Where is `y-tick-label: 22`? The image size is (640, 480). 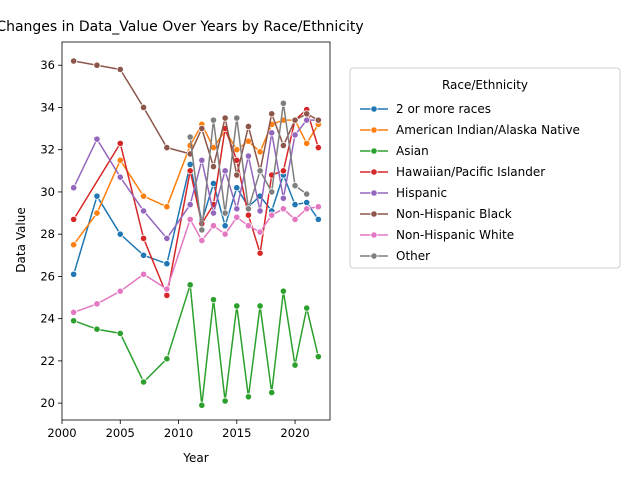
y-tick-label: 22 is located at coordinates (47, 361).